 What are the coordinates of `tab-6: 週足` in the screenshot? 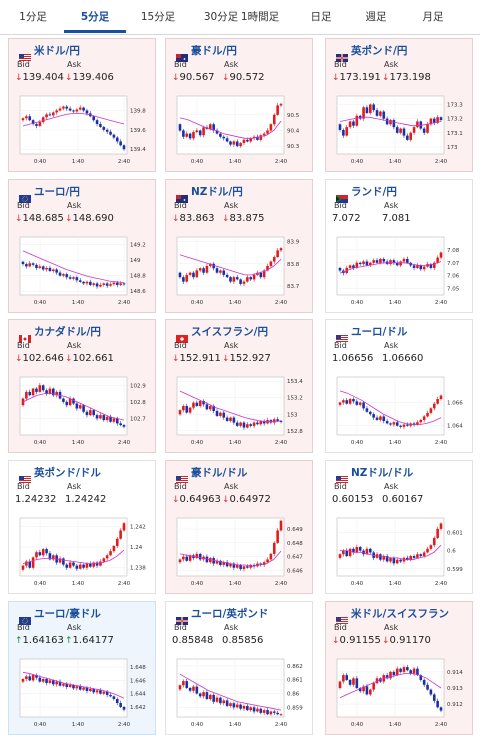 It's located at (376, 17).